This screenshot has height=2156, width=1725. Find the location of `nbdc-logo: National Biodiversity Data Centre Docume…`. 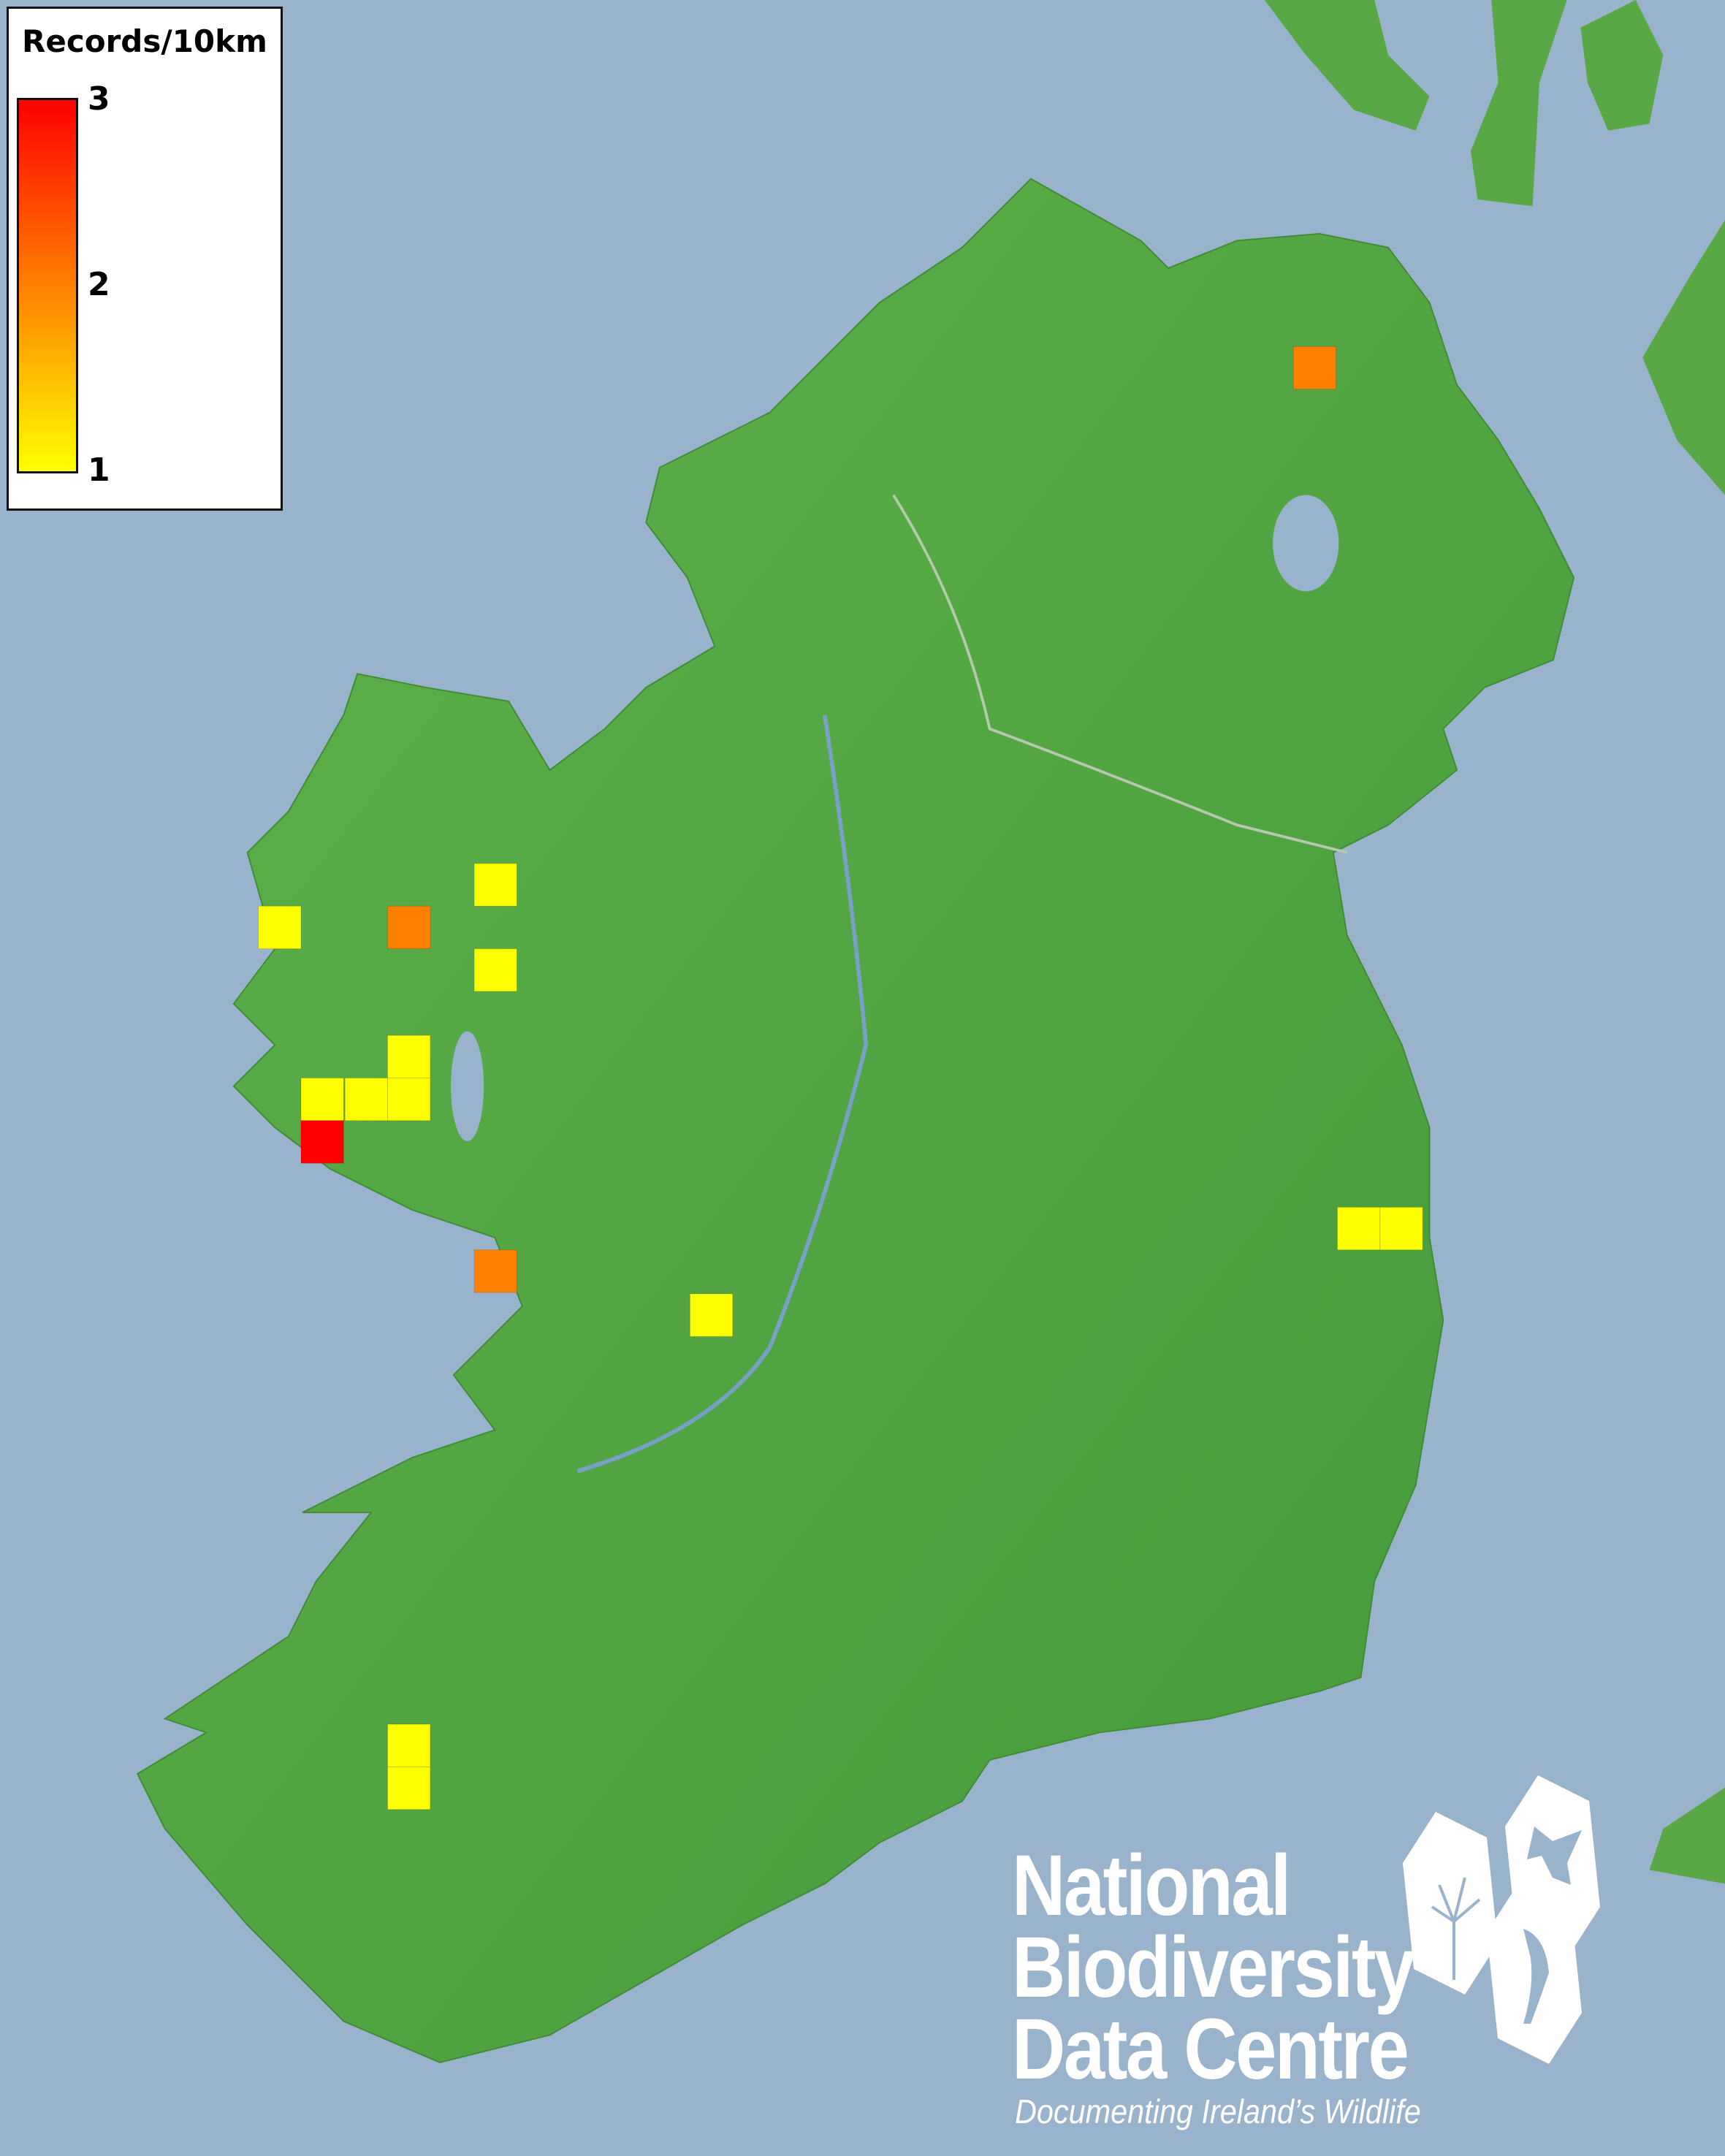

nbdc-logo: National Biodiversity Data Centre Docume… is located at coordinates (1326, 1950).